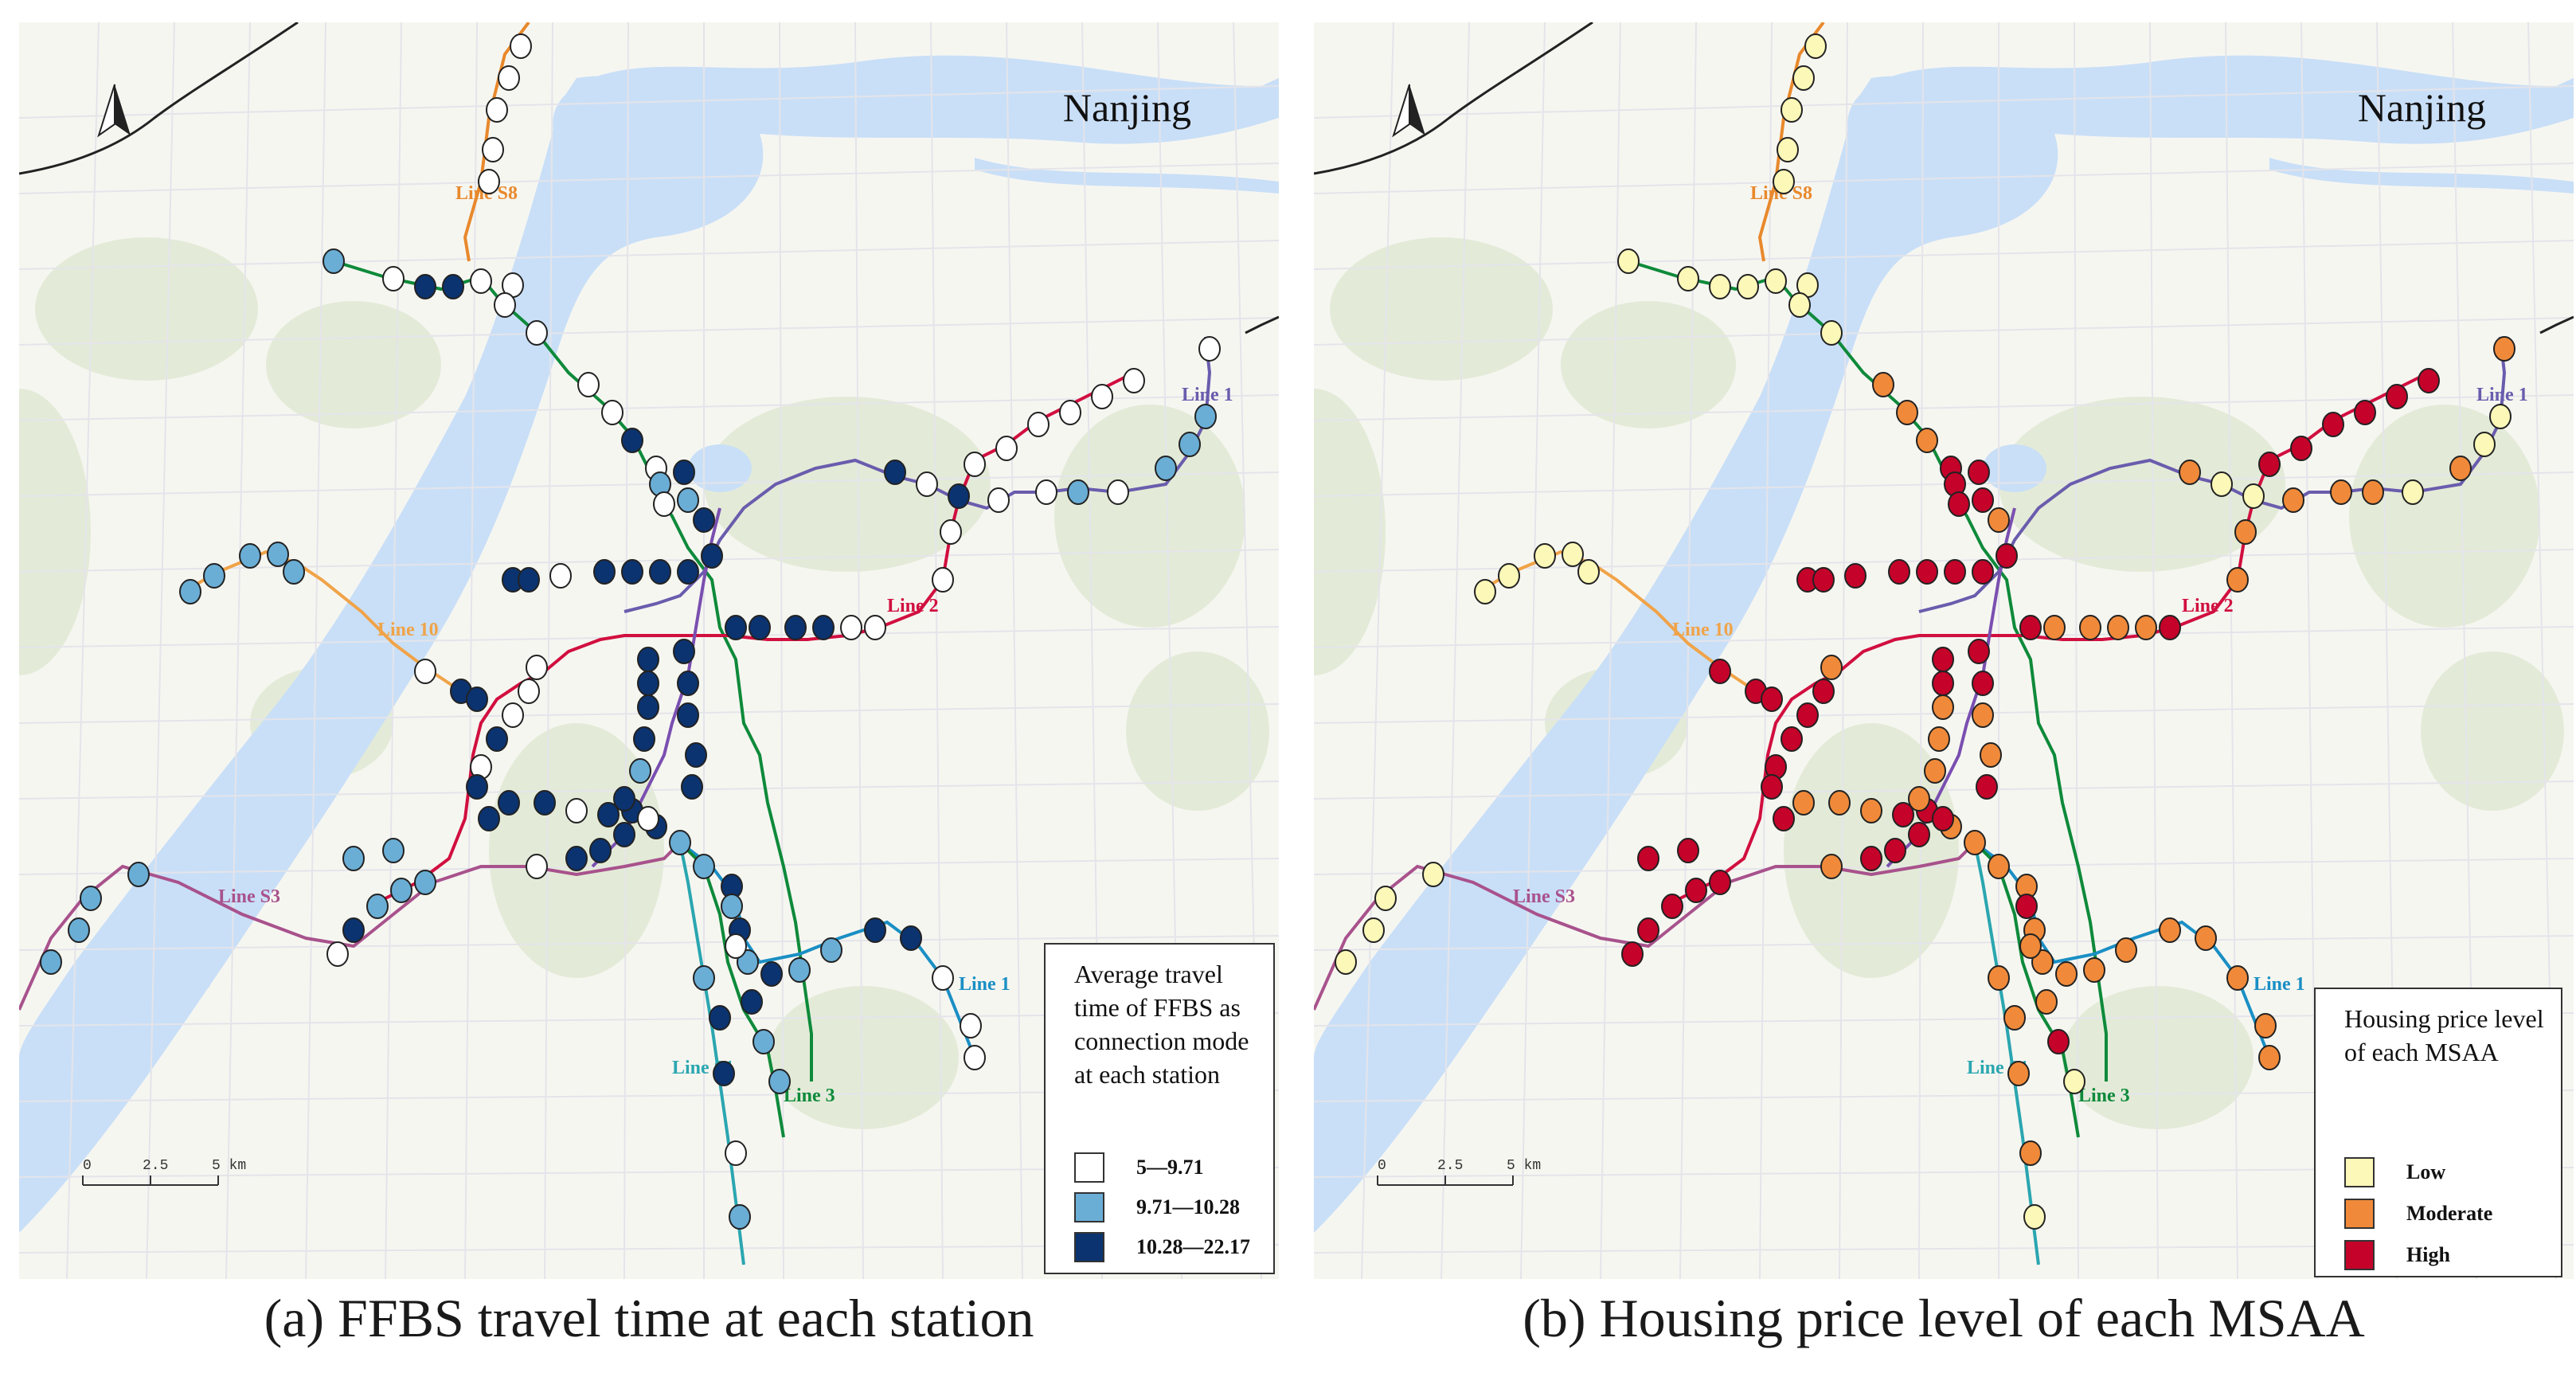 The image size is (2576, 1373). I want to click on scale-bar-label: 5 km, so click(1524, 1166).